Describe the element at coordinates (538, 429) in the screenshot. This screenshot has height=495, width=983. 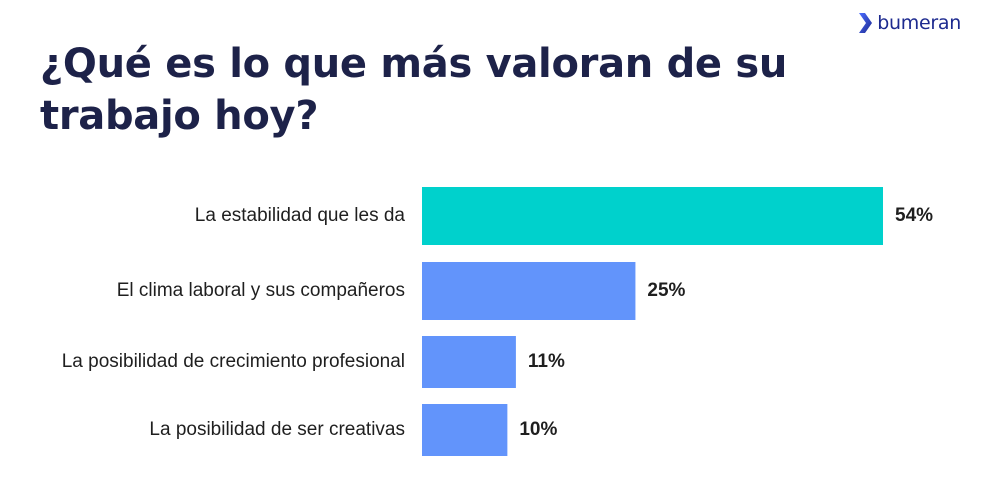
I see `value-label: 10%` at that location.